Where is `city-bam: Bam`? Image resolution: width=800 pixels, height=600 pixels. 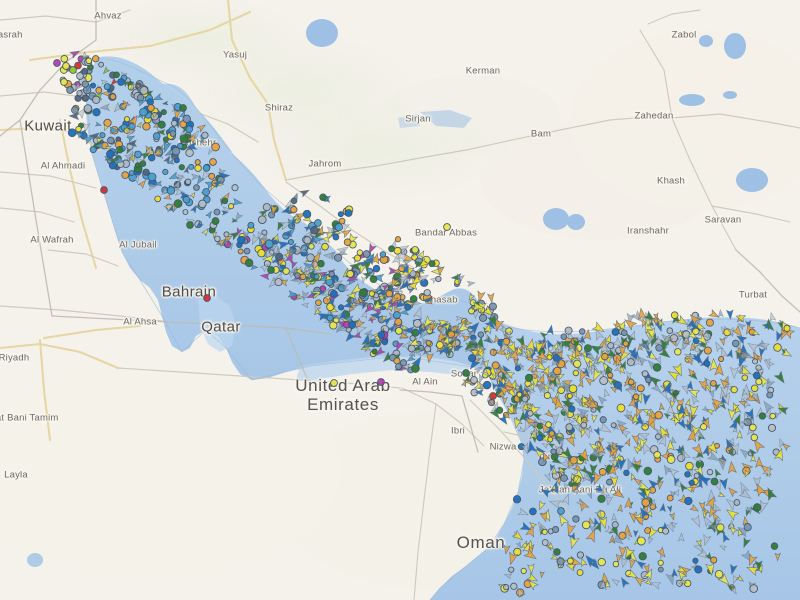
city-bam: Bam is located at coordinates (541, 134).